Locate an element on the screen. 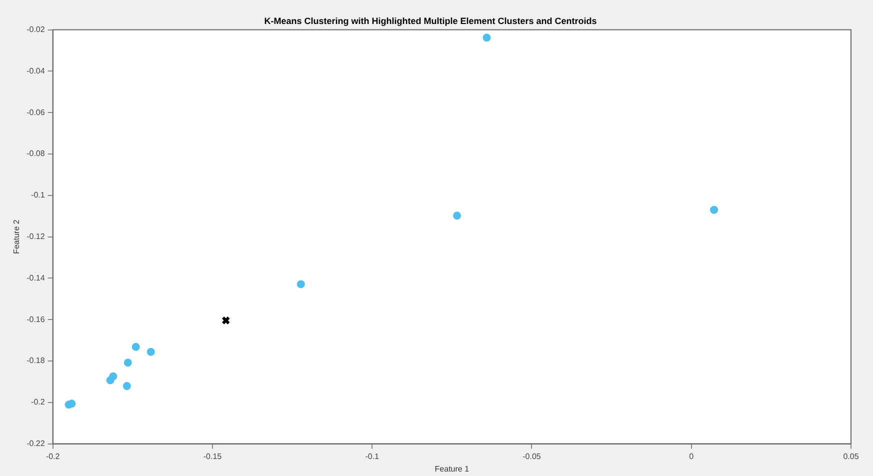 The height and width of the screenshot is (476, 873). x-axis-title: Feature 1 is located at coordinates (452, 469).